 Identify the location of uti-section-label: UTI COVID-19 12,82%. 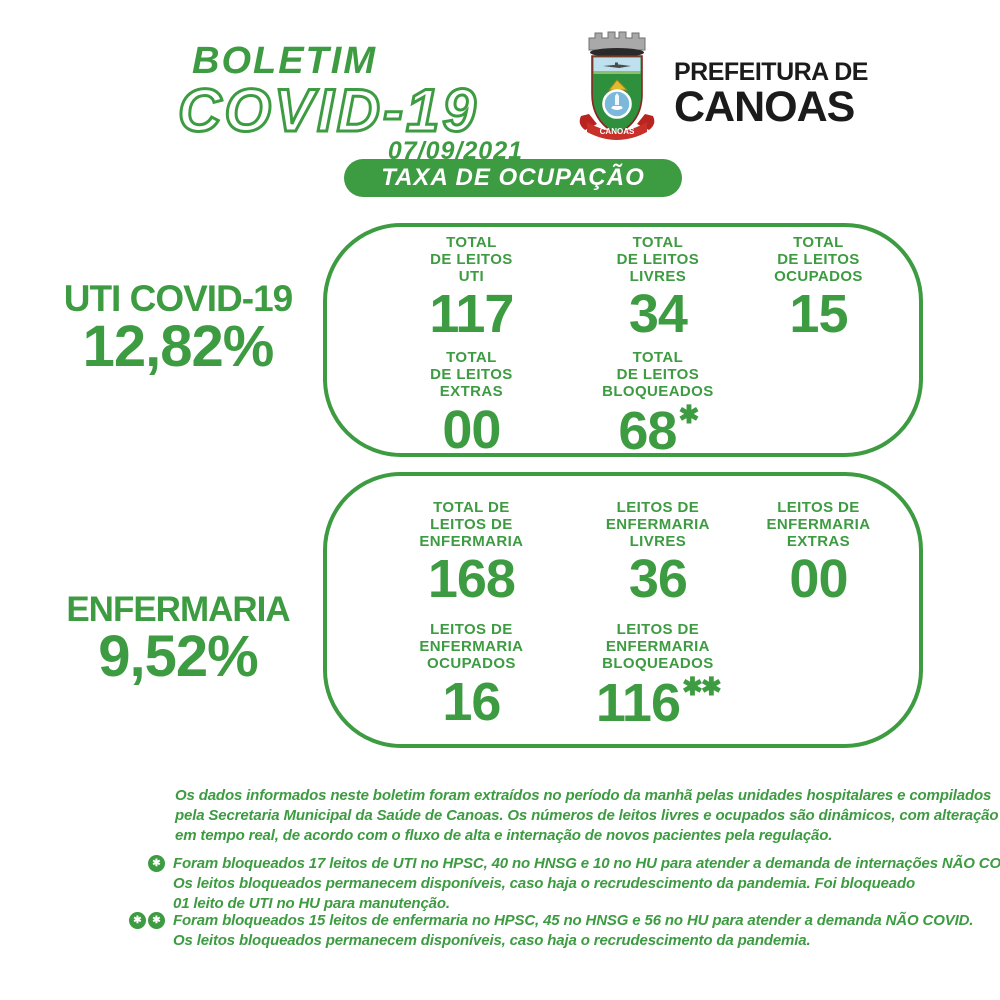
(178, 328).